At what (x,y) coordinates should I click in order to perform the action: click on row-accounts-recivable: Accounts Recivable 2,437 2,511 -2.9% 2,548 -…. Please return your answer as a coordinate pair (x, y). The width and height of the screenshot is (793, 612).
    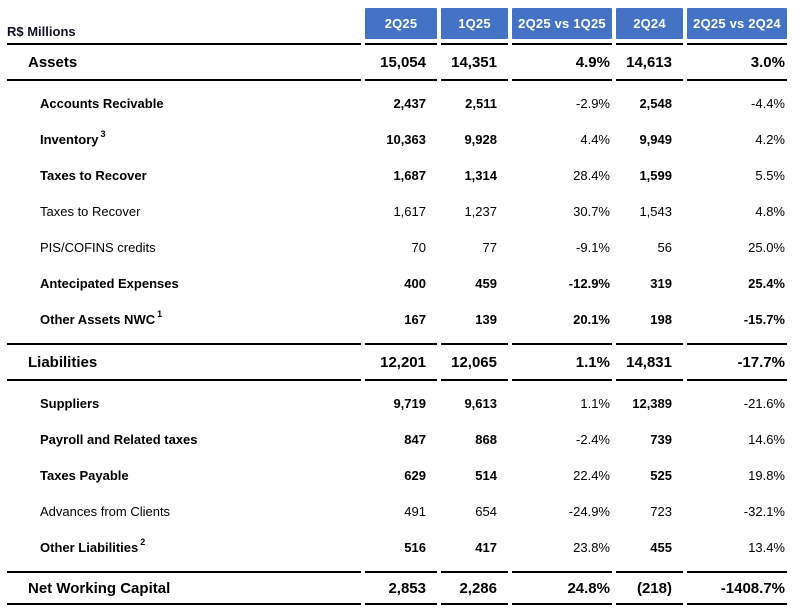
    Looking at the image, I should click on (400, 103).